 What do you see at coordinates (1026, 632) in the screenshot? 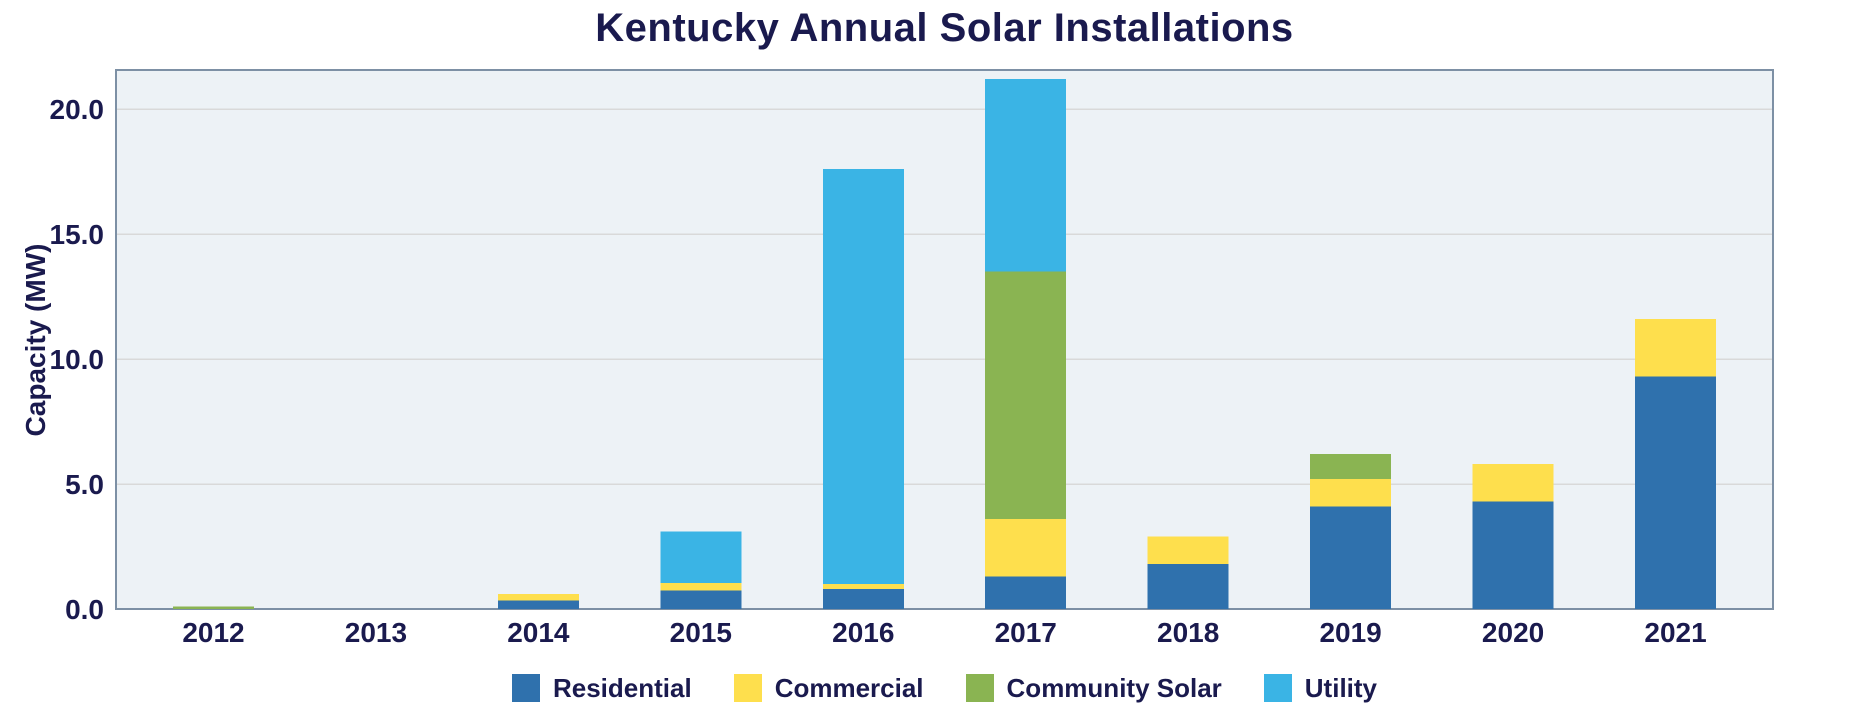
I see `x-tick-label: 2017` at bounding box center [1026, 632].